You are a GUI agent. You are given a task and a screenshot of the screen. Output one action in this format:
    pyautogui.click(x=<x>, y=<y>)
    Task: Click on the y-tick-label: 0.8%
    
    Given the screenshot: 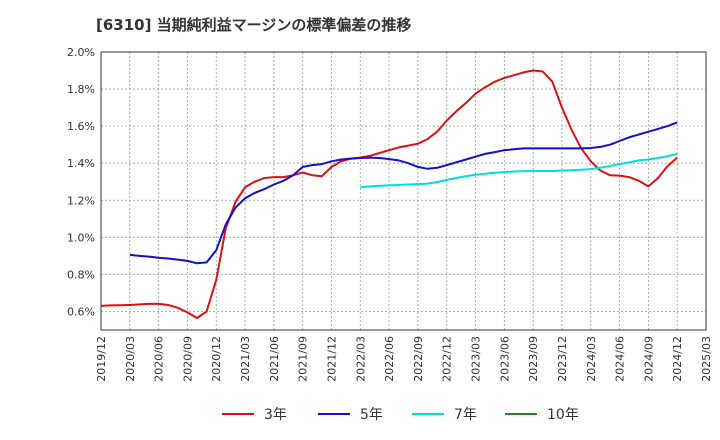 What is the action you would take?
    pyautogui.click(x=81, y=274)
    